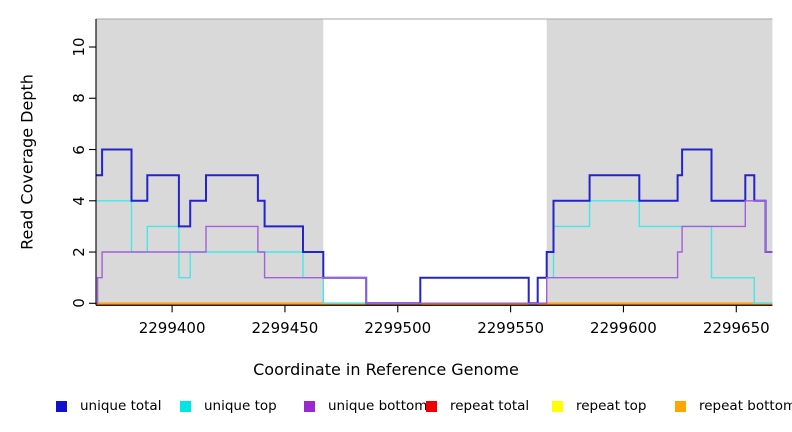 This screenshot has width=792, height=432. I want to click on legend-item-unique-top: unique top, so click(228, 406).